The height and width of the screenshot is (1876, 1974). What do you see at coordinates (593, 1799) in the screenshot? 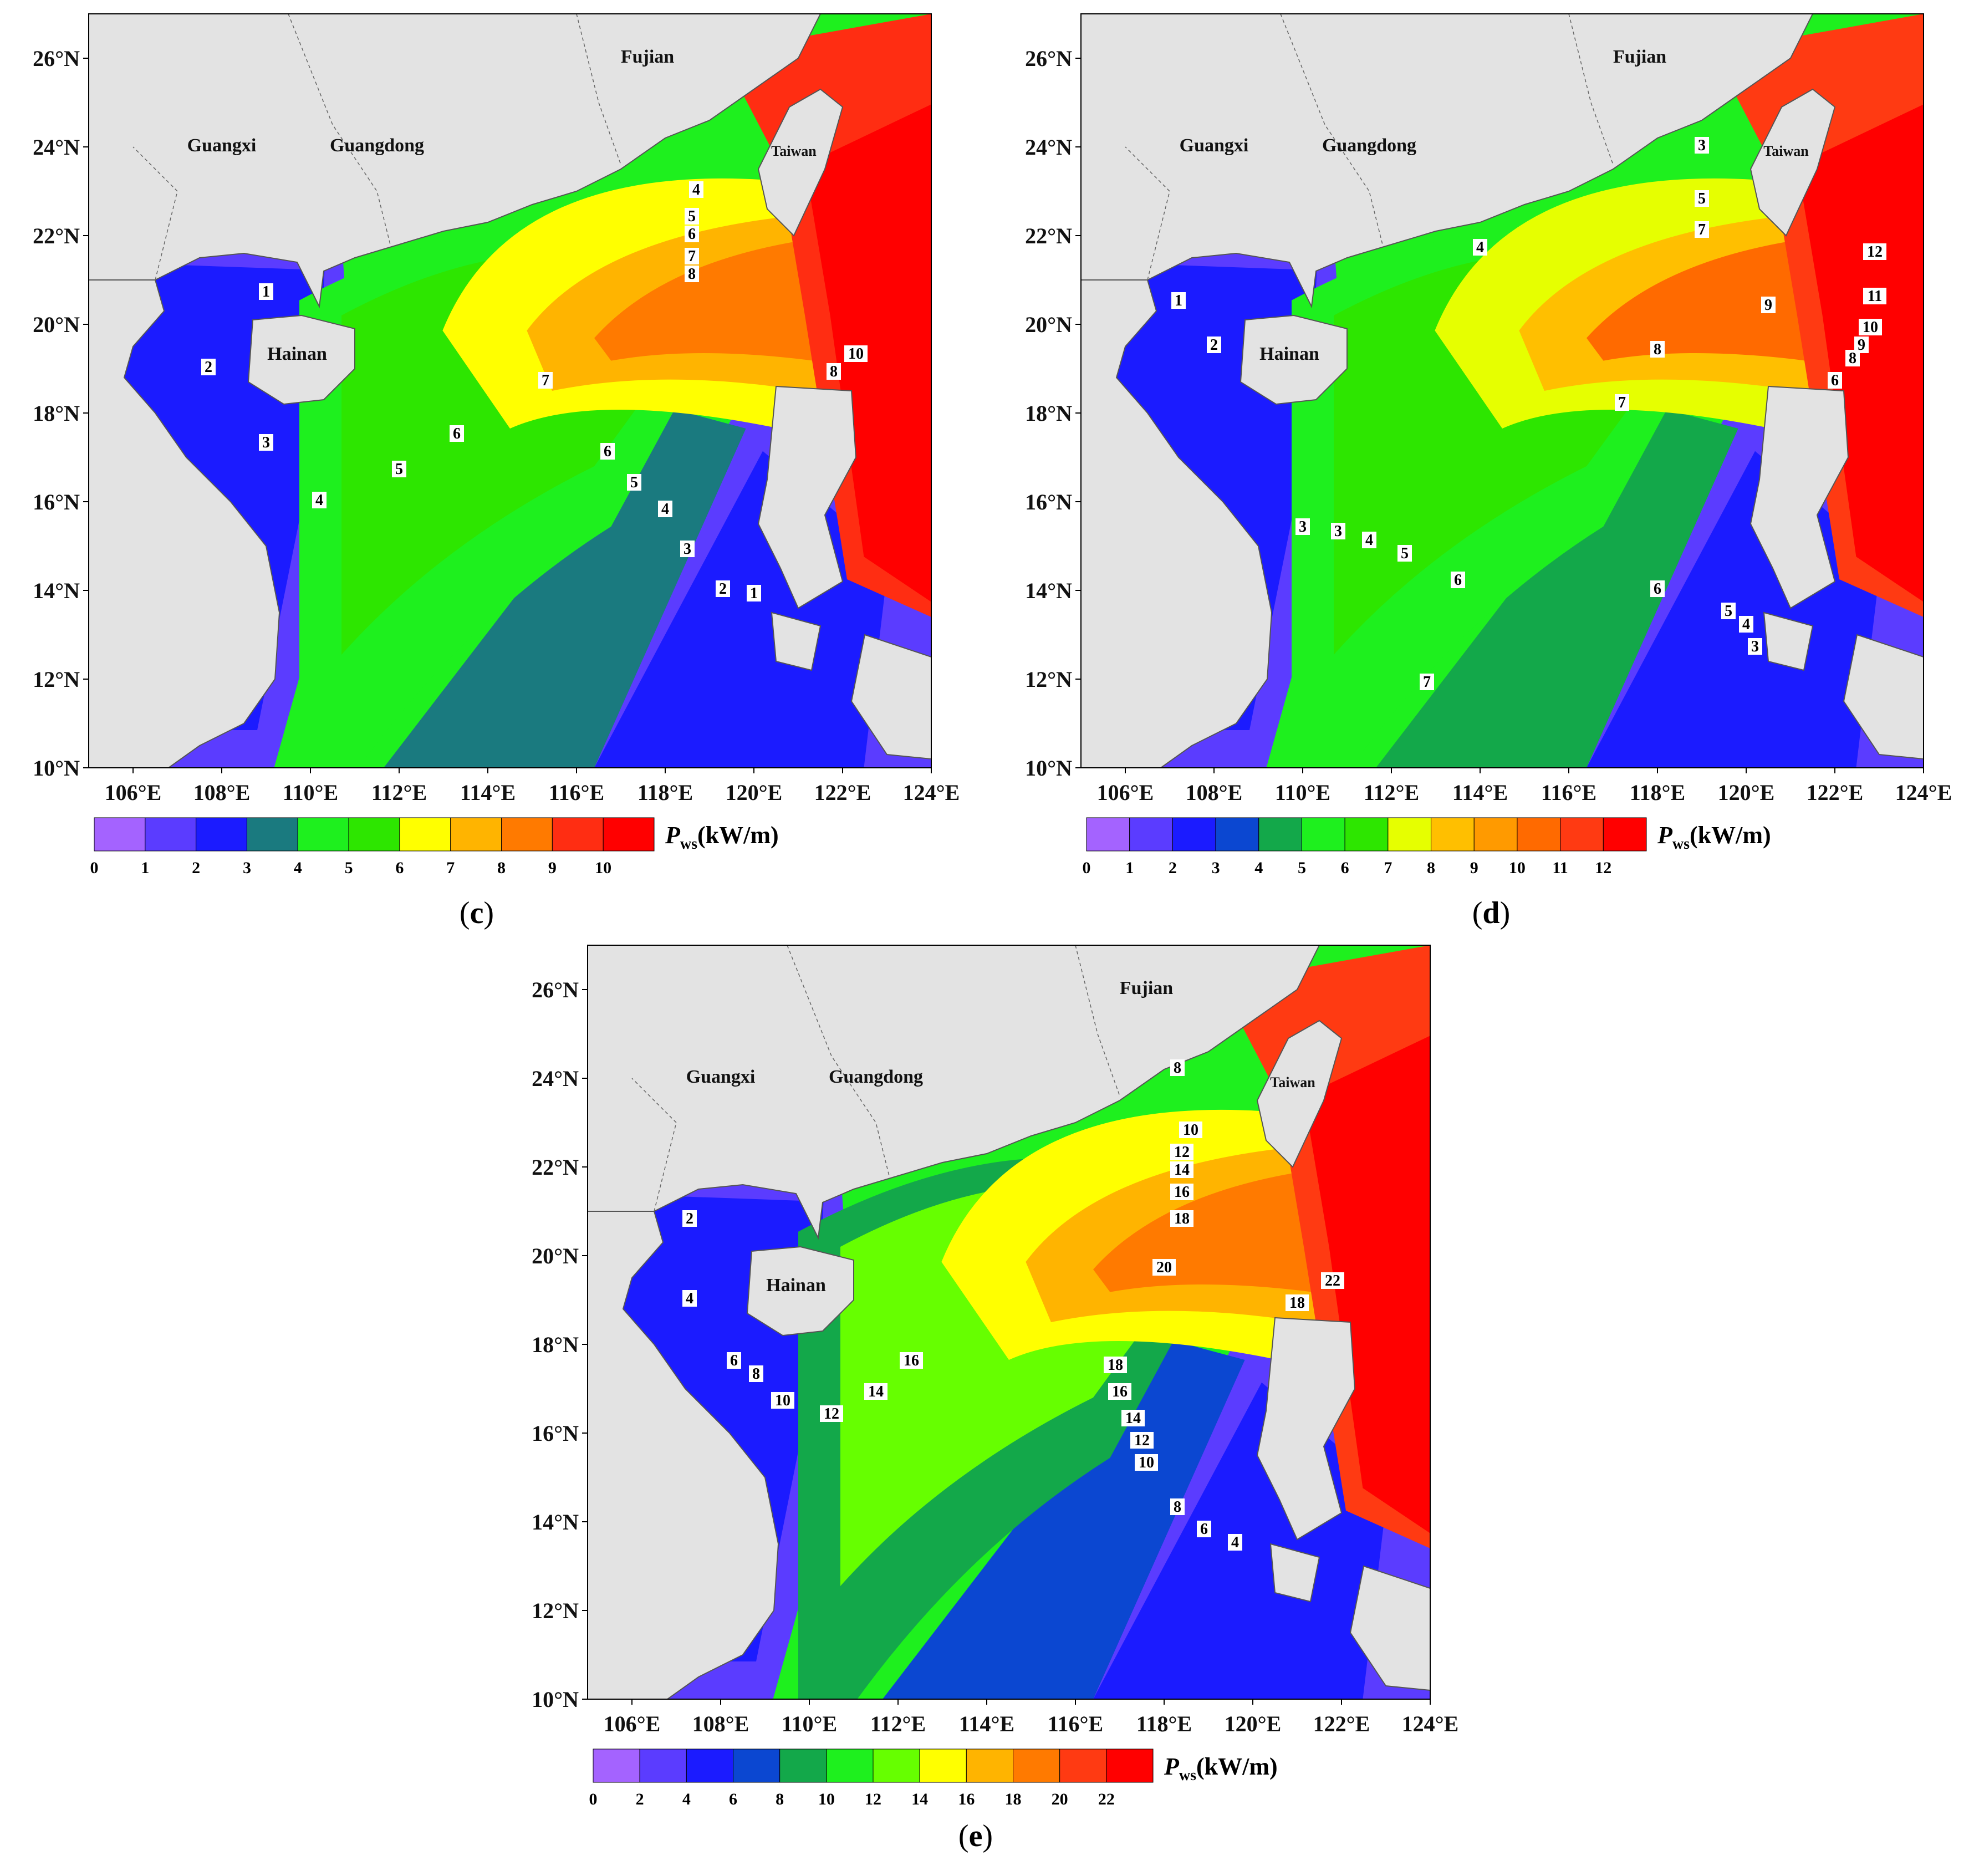
I see `legend-tick-label: 0` at bounding box center [593, 1799].